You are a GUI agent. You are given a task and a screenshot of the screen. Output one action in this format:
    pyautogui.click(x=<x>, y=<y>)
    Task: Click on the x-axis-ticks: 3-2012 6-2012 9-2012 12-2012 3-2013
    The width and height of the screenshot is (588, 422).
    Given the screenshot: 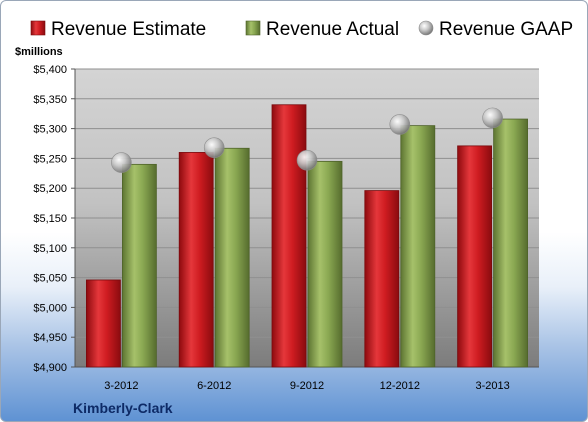 What is the action you would take?
    pyautogui.click(x=306, y=386)
    